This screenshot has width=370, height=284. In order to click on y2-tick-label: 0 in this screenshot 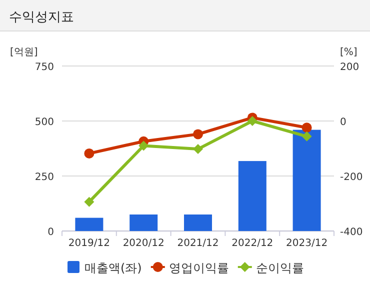, I will do `click(343, 122)`.